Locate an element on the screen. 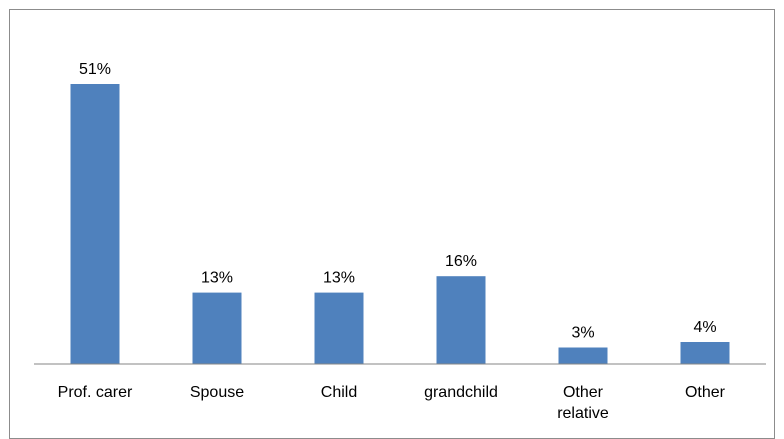 This screenshot has width=784, height=439. data-label-0: 51% is located at coordinates (95, 69).